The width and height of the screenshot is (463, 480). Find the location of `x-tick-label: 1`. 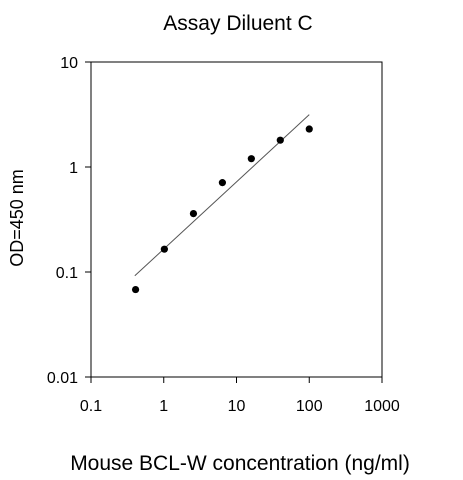

x-tick-label: 1 is located at coordinates (163, 406).